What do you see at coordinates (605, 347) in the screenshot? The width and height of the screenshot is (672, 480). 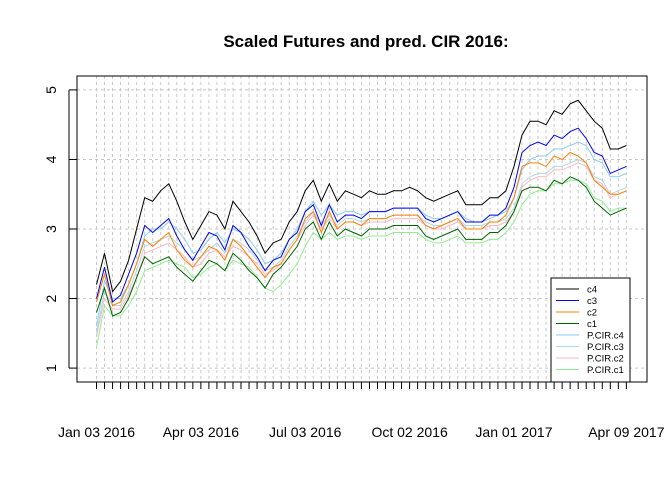 I see `legend-label: P.CIR.c3` at bounding box center [605, 347].